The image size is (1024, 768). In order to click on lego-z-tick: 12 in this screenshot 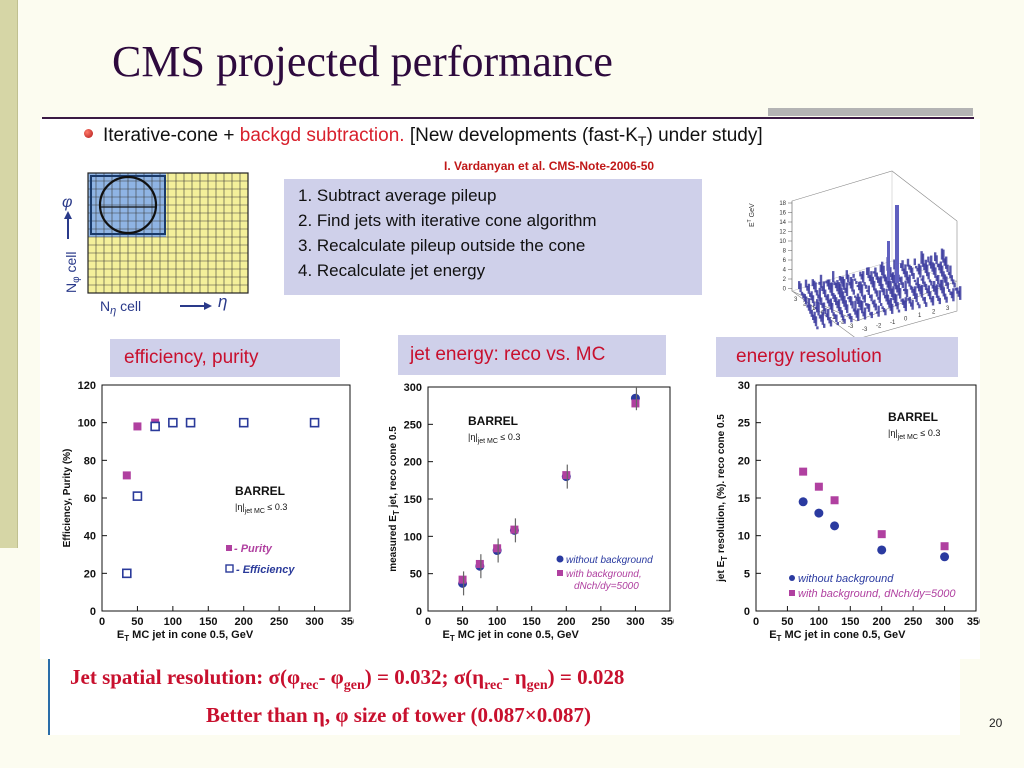, I will do `click(782, 233)`.